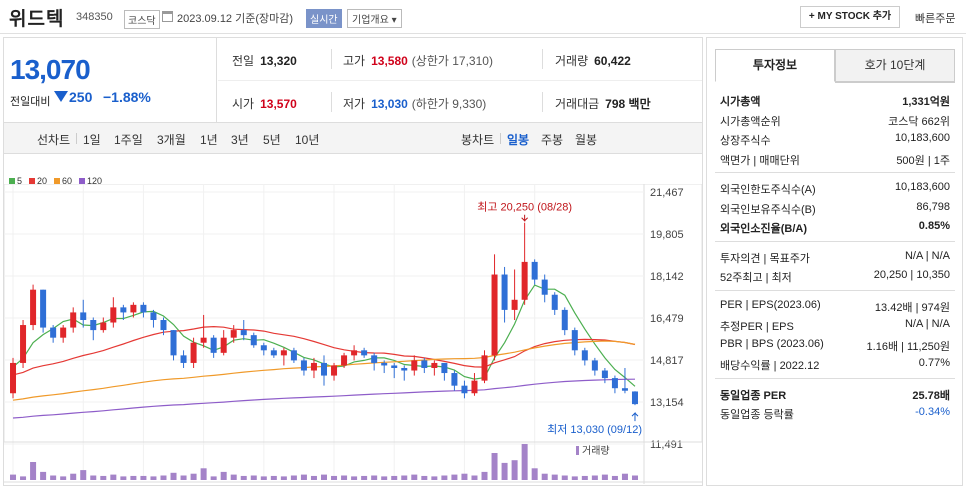  What do you see at coordinates (603, 103) in the screenshot?
I see `stat-amount: 거래대금 798 백만` at bounding box center [603, 103].